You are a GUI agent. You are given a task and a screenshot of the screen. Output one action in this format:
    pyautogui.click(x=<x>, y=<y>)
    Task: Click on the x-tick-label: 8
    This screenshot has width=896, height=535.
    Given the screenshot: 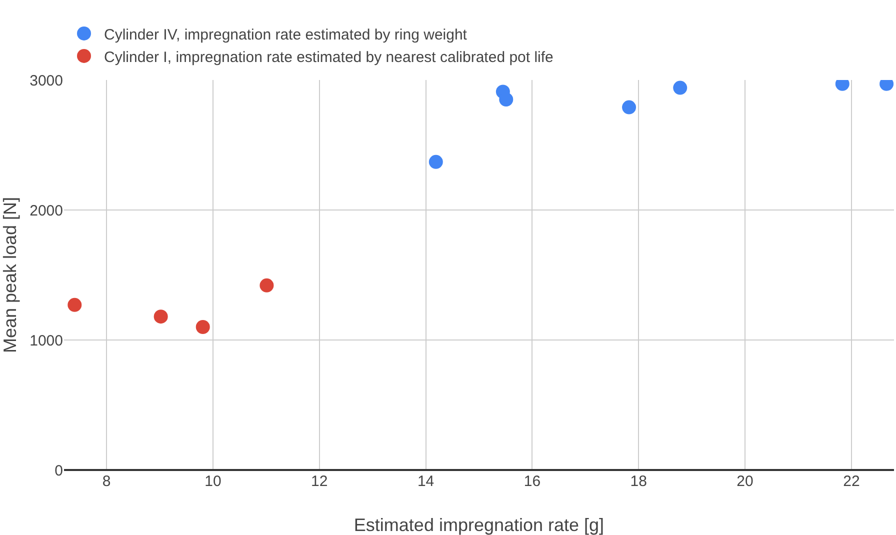 What is the action you would take?
    pyautogui.click(x=106, y=481)
    